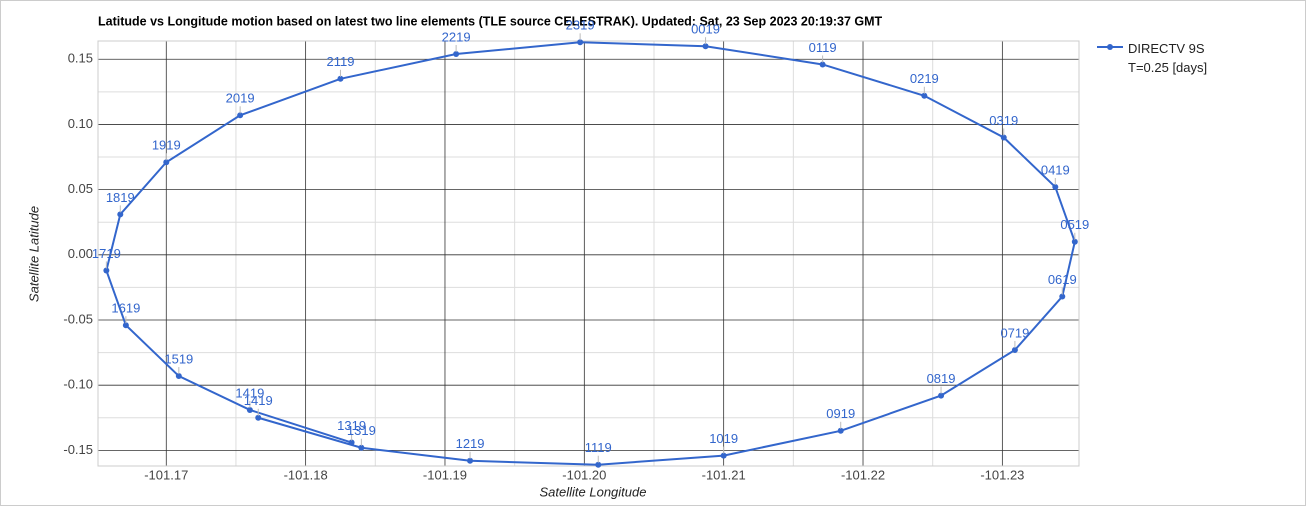  What do you see at coordinates (456, 36) in the screenshot?
I see `point-label: 2219` at bounding box center [456, 36].